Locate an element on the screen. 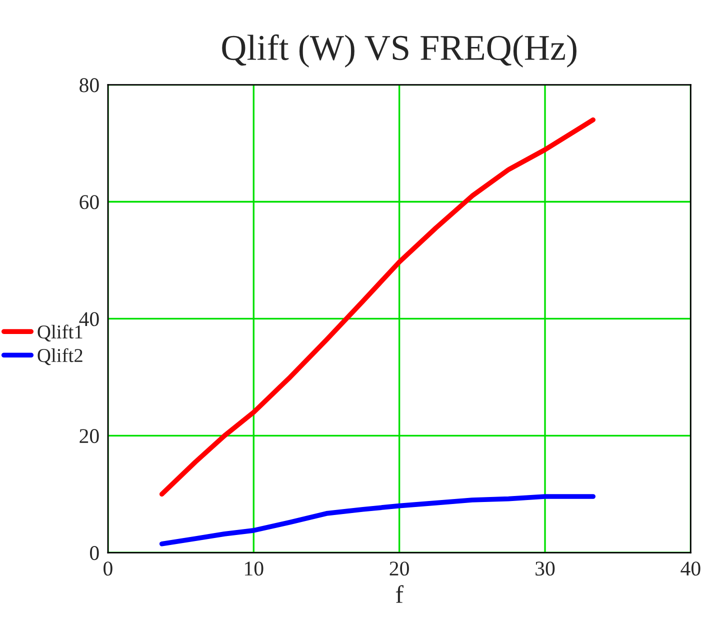 This screenshot has width=715, height=628. y-tick-label: 60 is located at coordinates (89, 202).